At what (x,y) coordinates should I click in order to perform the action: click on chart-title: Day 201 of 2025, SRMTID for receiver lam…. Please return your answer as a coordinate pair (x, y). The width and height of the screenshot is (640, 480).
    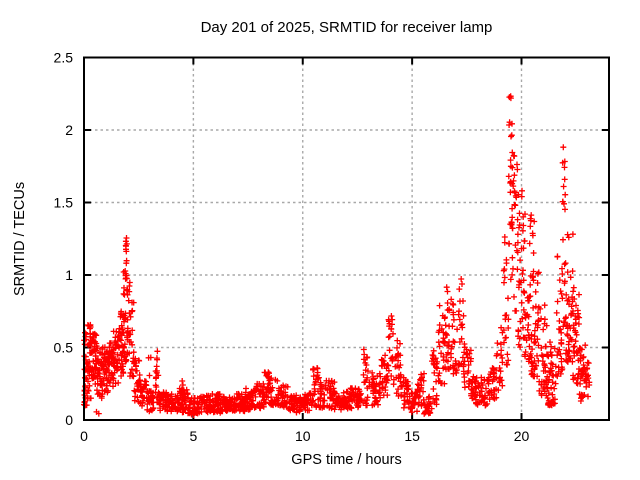
    Looking at the image, I should click on (346, 27).